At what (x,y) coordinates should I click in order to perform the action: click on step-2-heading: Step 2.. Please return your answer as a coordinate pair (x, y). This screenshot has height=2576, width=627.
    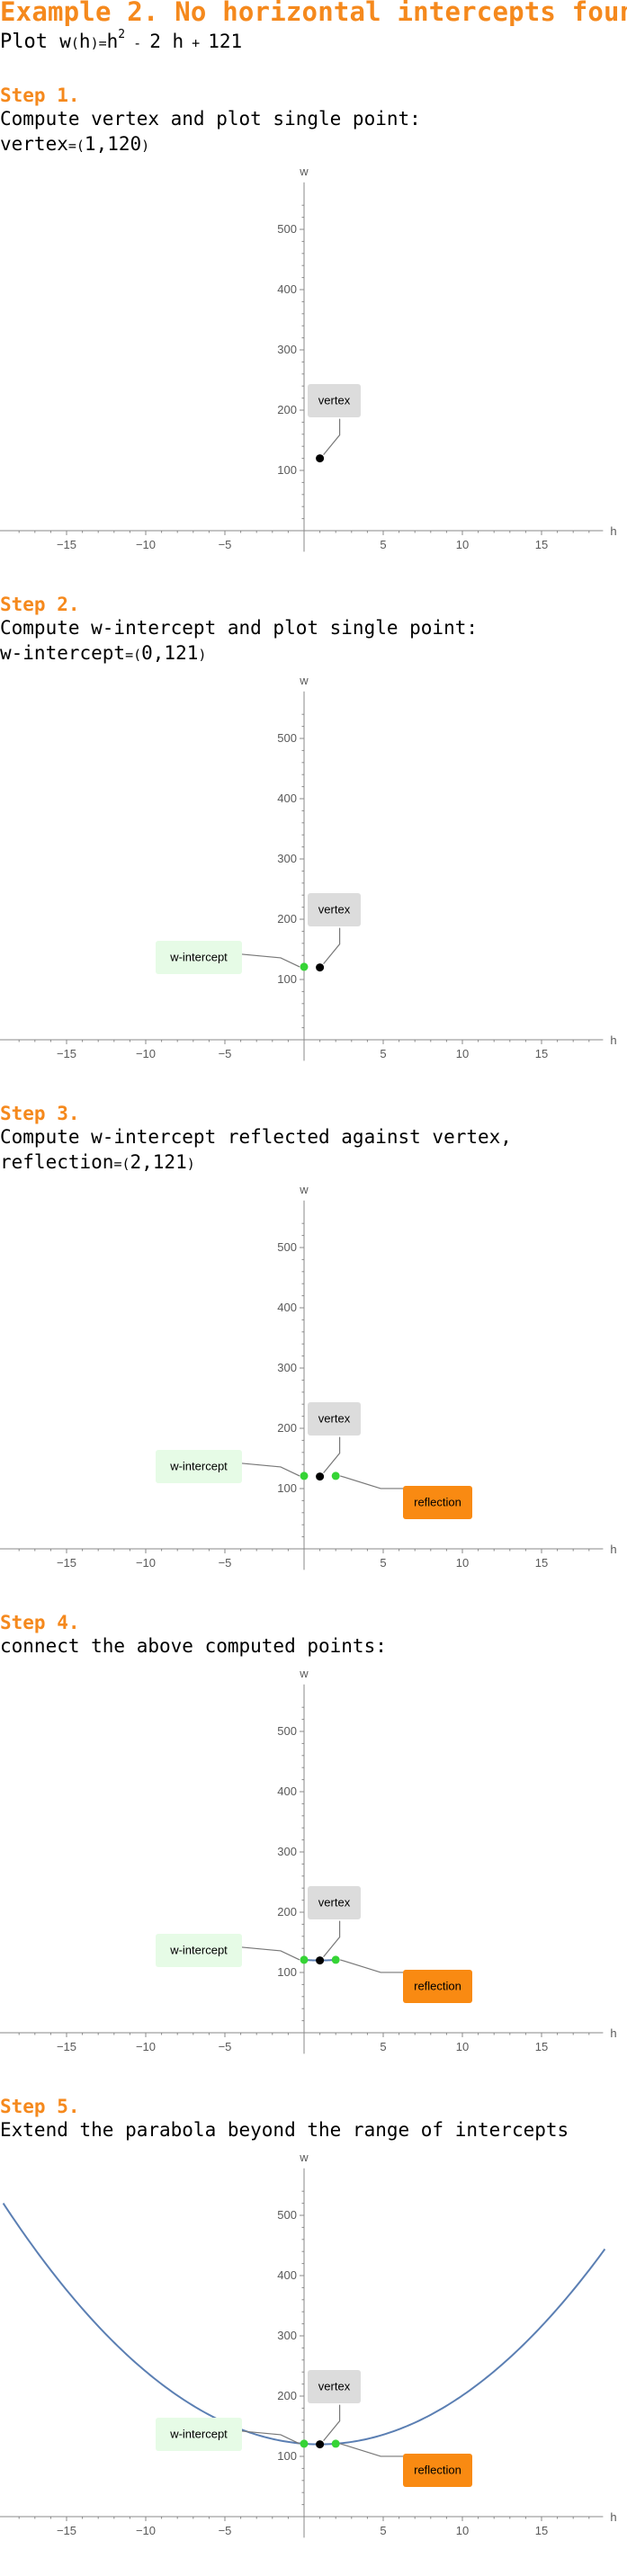
    Looking at the image, I should click on (40, 604).